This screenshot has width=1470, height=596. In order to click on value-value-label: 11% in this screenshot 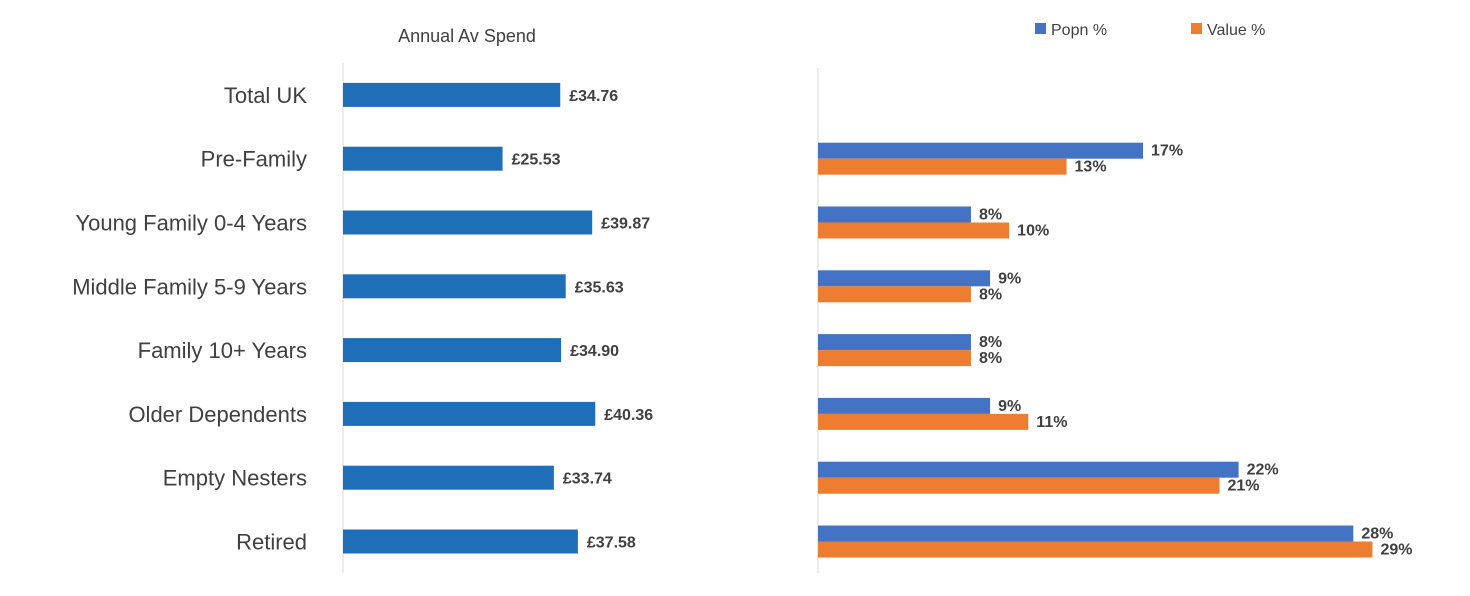, I will do `click(1051, 422)`.